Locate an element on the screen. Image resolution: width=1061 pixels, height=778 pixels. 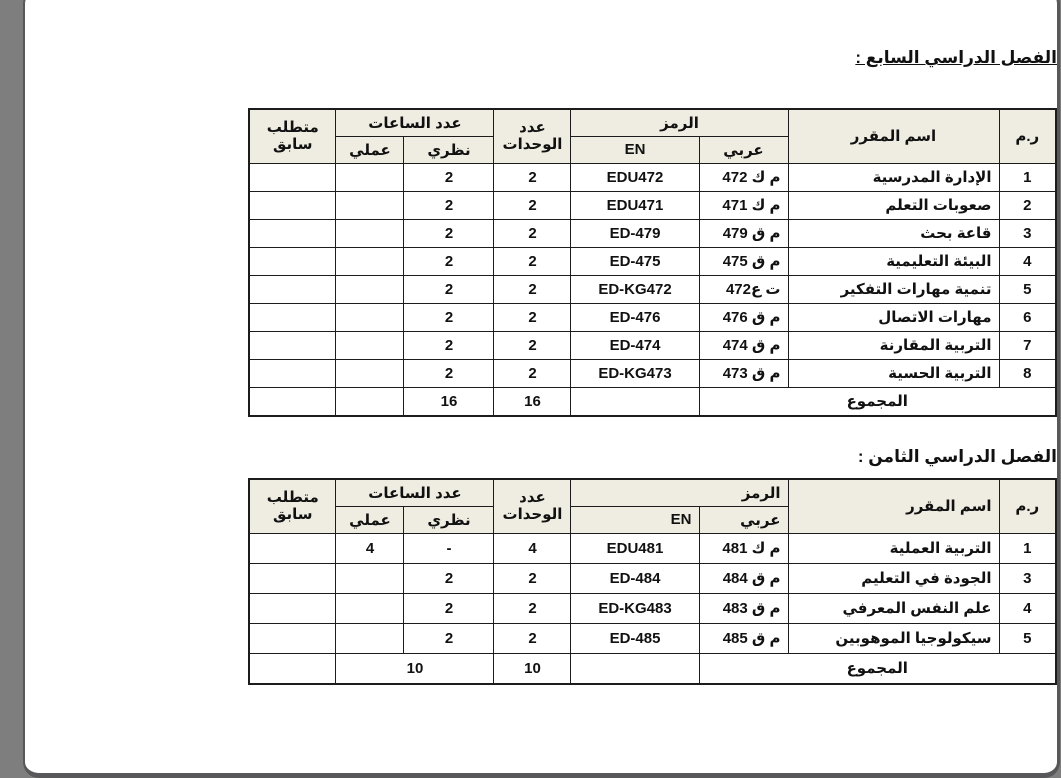
table-row: 3 قاعة بحث م ق 479 ED-479 2 2 is located at coordinates (652, 233).